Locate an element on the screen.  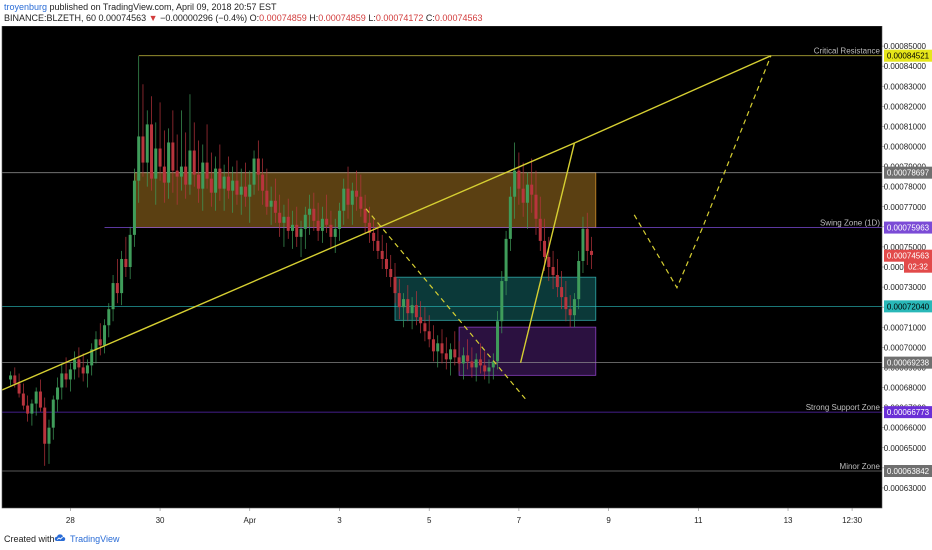
price-tag-label: 0.00078697 is located at coordinates (908, 173).